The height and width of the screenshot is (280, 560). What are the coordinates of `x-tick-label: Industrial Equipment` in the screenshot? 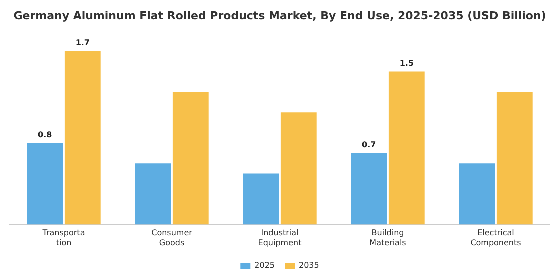 It's located at (280, 238).